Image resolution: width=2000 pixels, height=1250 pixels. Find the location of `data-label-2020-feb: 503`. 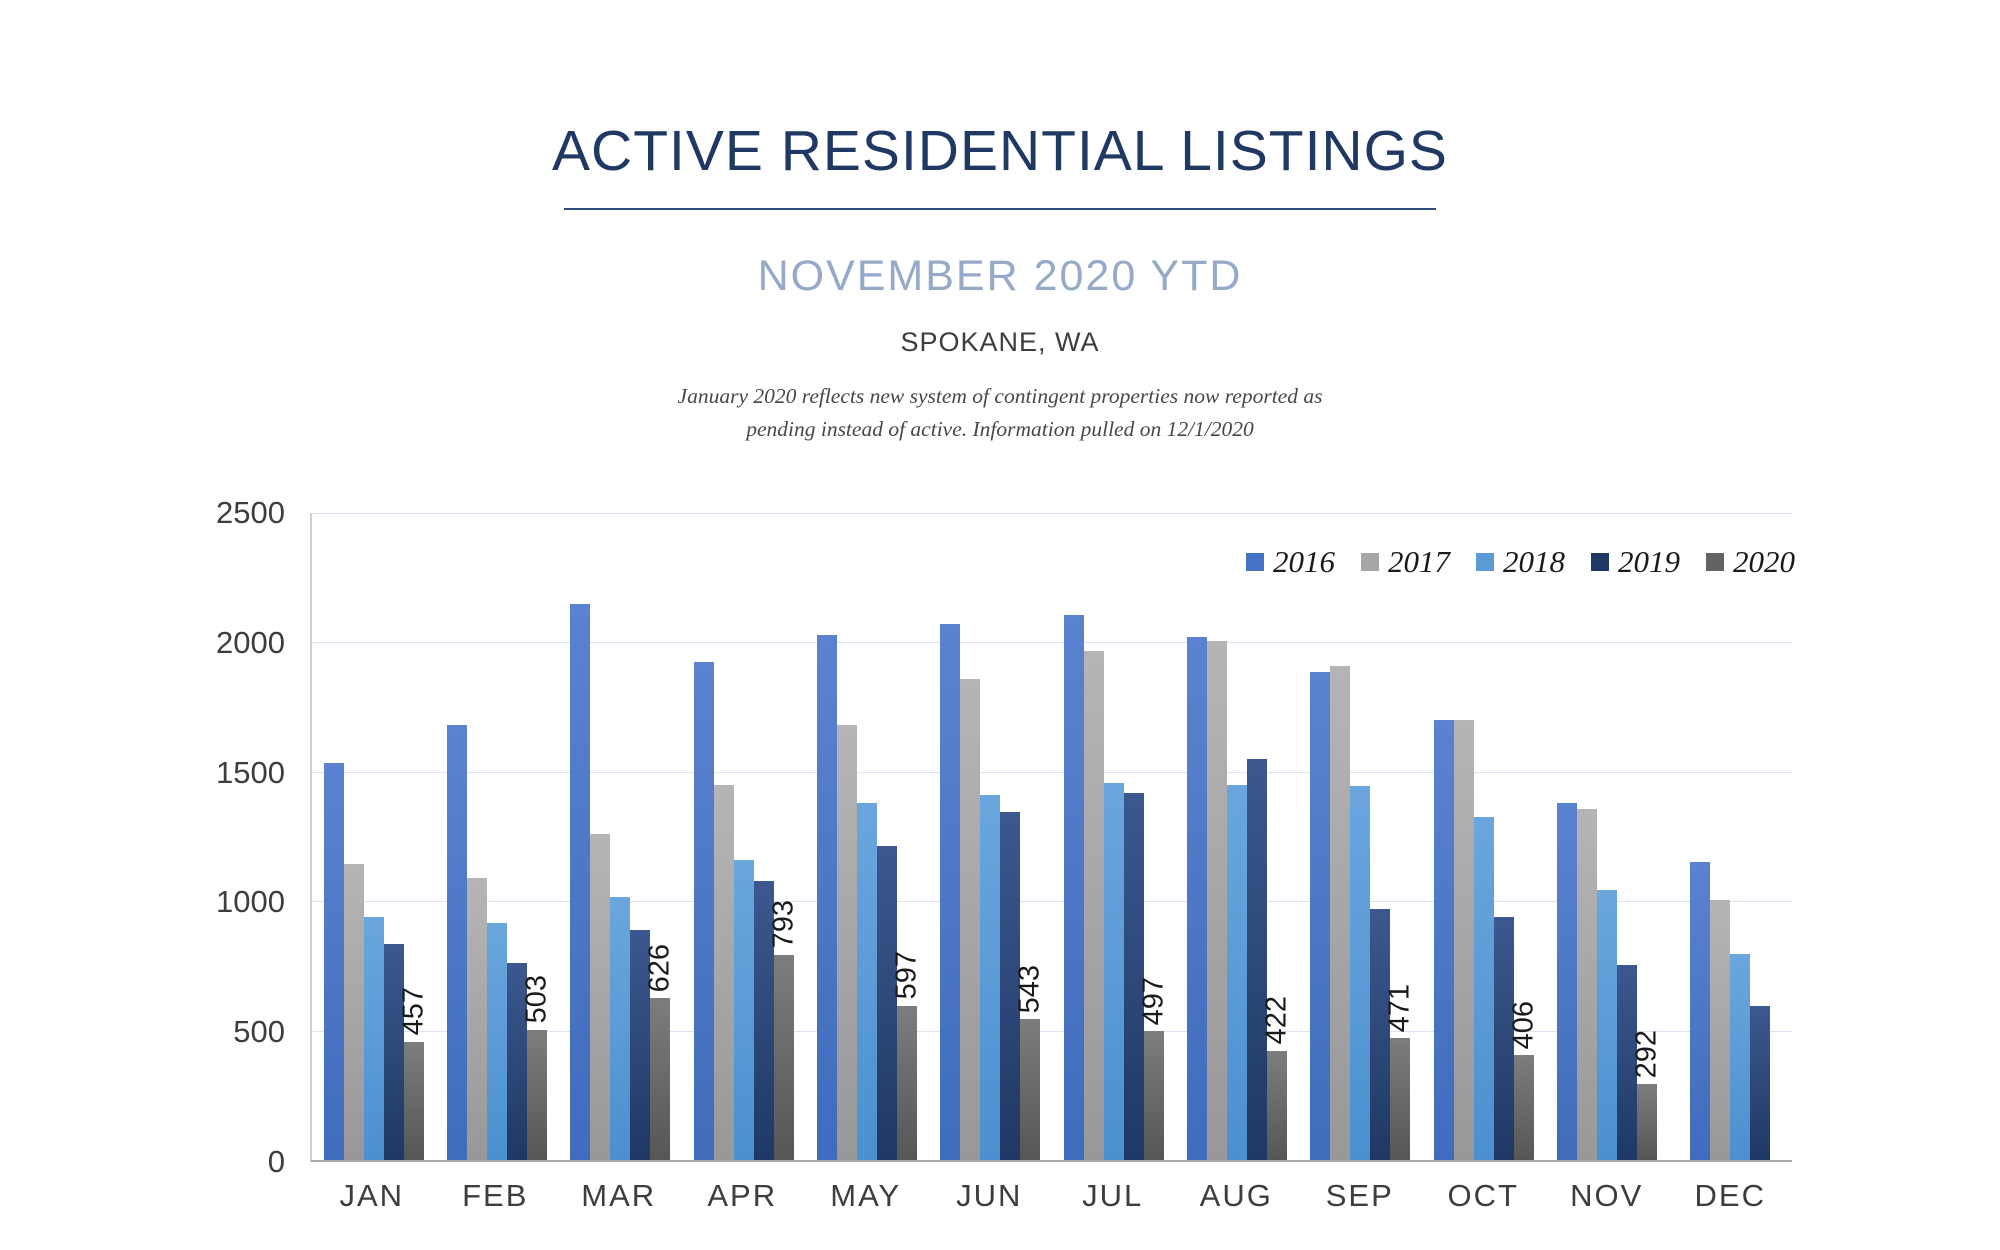

data-label-2020-feb: 503 is located at coordinates (536, 999).